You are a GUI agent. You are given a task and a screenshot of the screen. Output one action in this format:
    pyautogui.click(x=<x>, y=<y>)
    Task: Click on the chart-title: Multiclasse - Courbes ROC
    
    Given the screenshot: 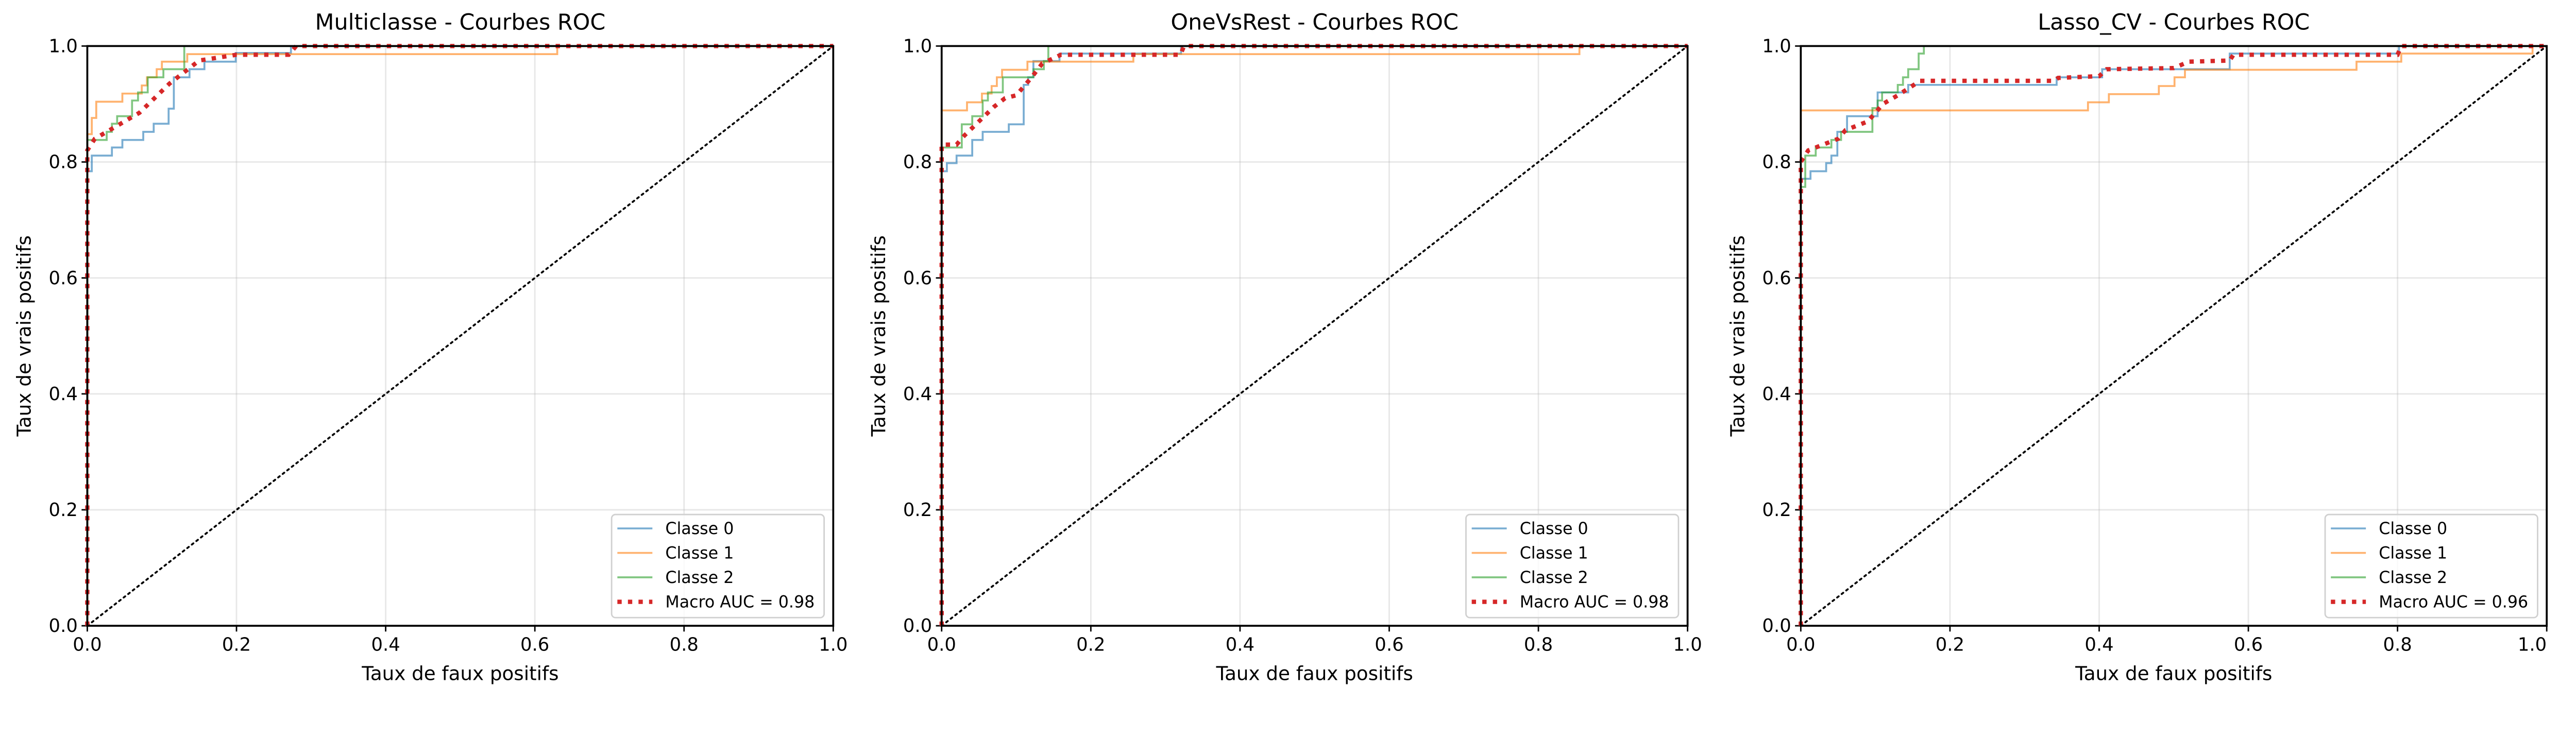 What is the action you would take?
    pyautogui.click(x=460, y=23)
    